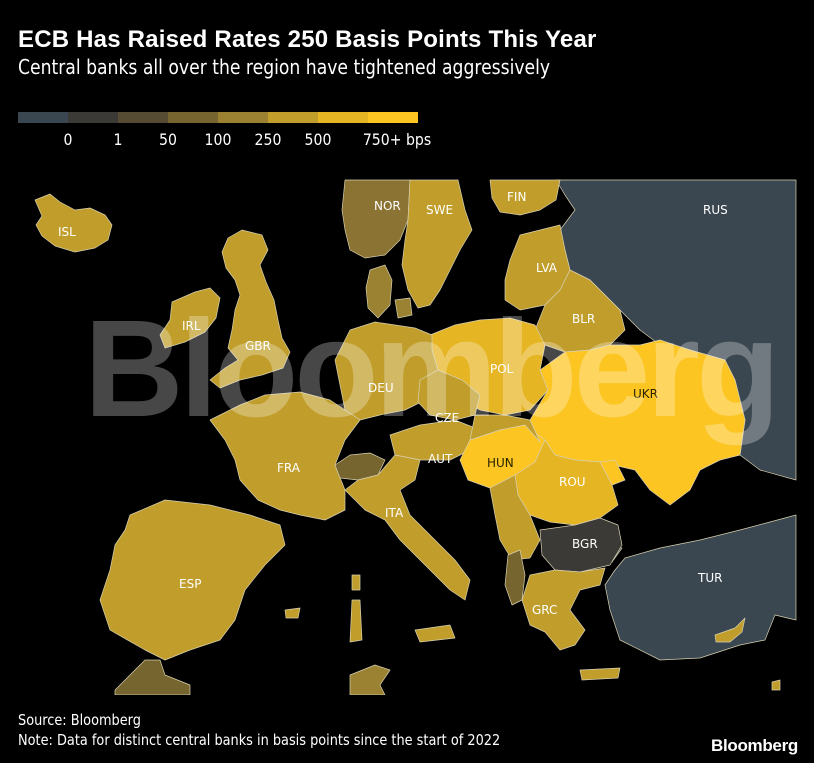 Image resolution: width=814 pixels, height=763 pixels. What do you see at coordinates (437, 244) in the screenshot?
I see `region-SWE` at bounding box center [437, 244].